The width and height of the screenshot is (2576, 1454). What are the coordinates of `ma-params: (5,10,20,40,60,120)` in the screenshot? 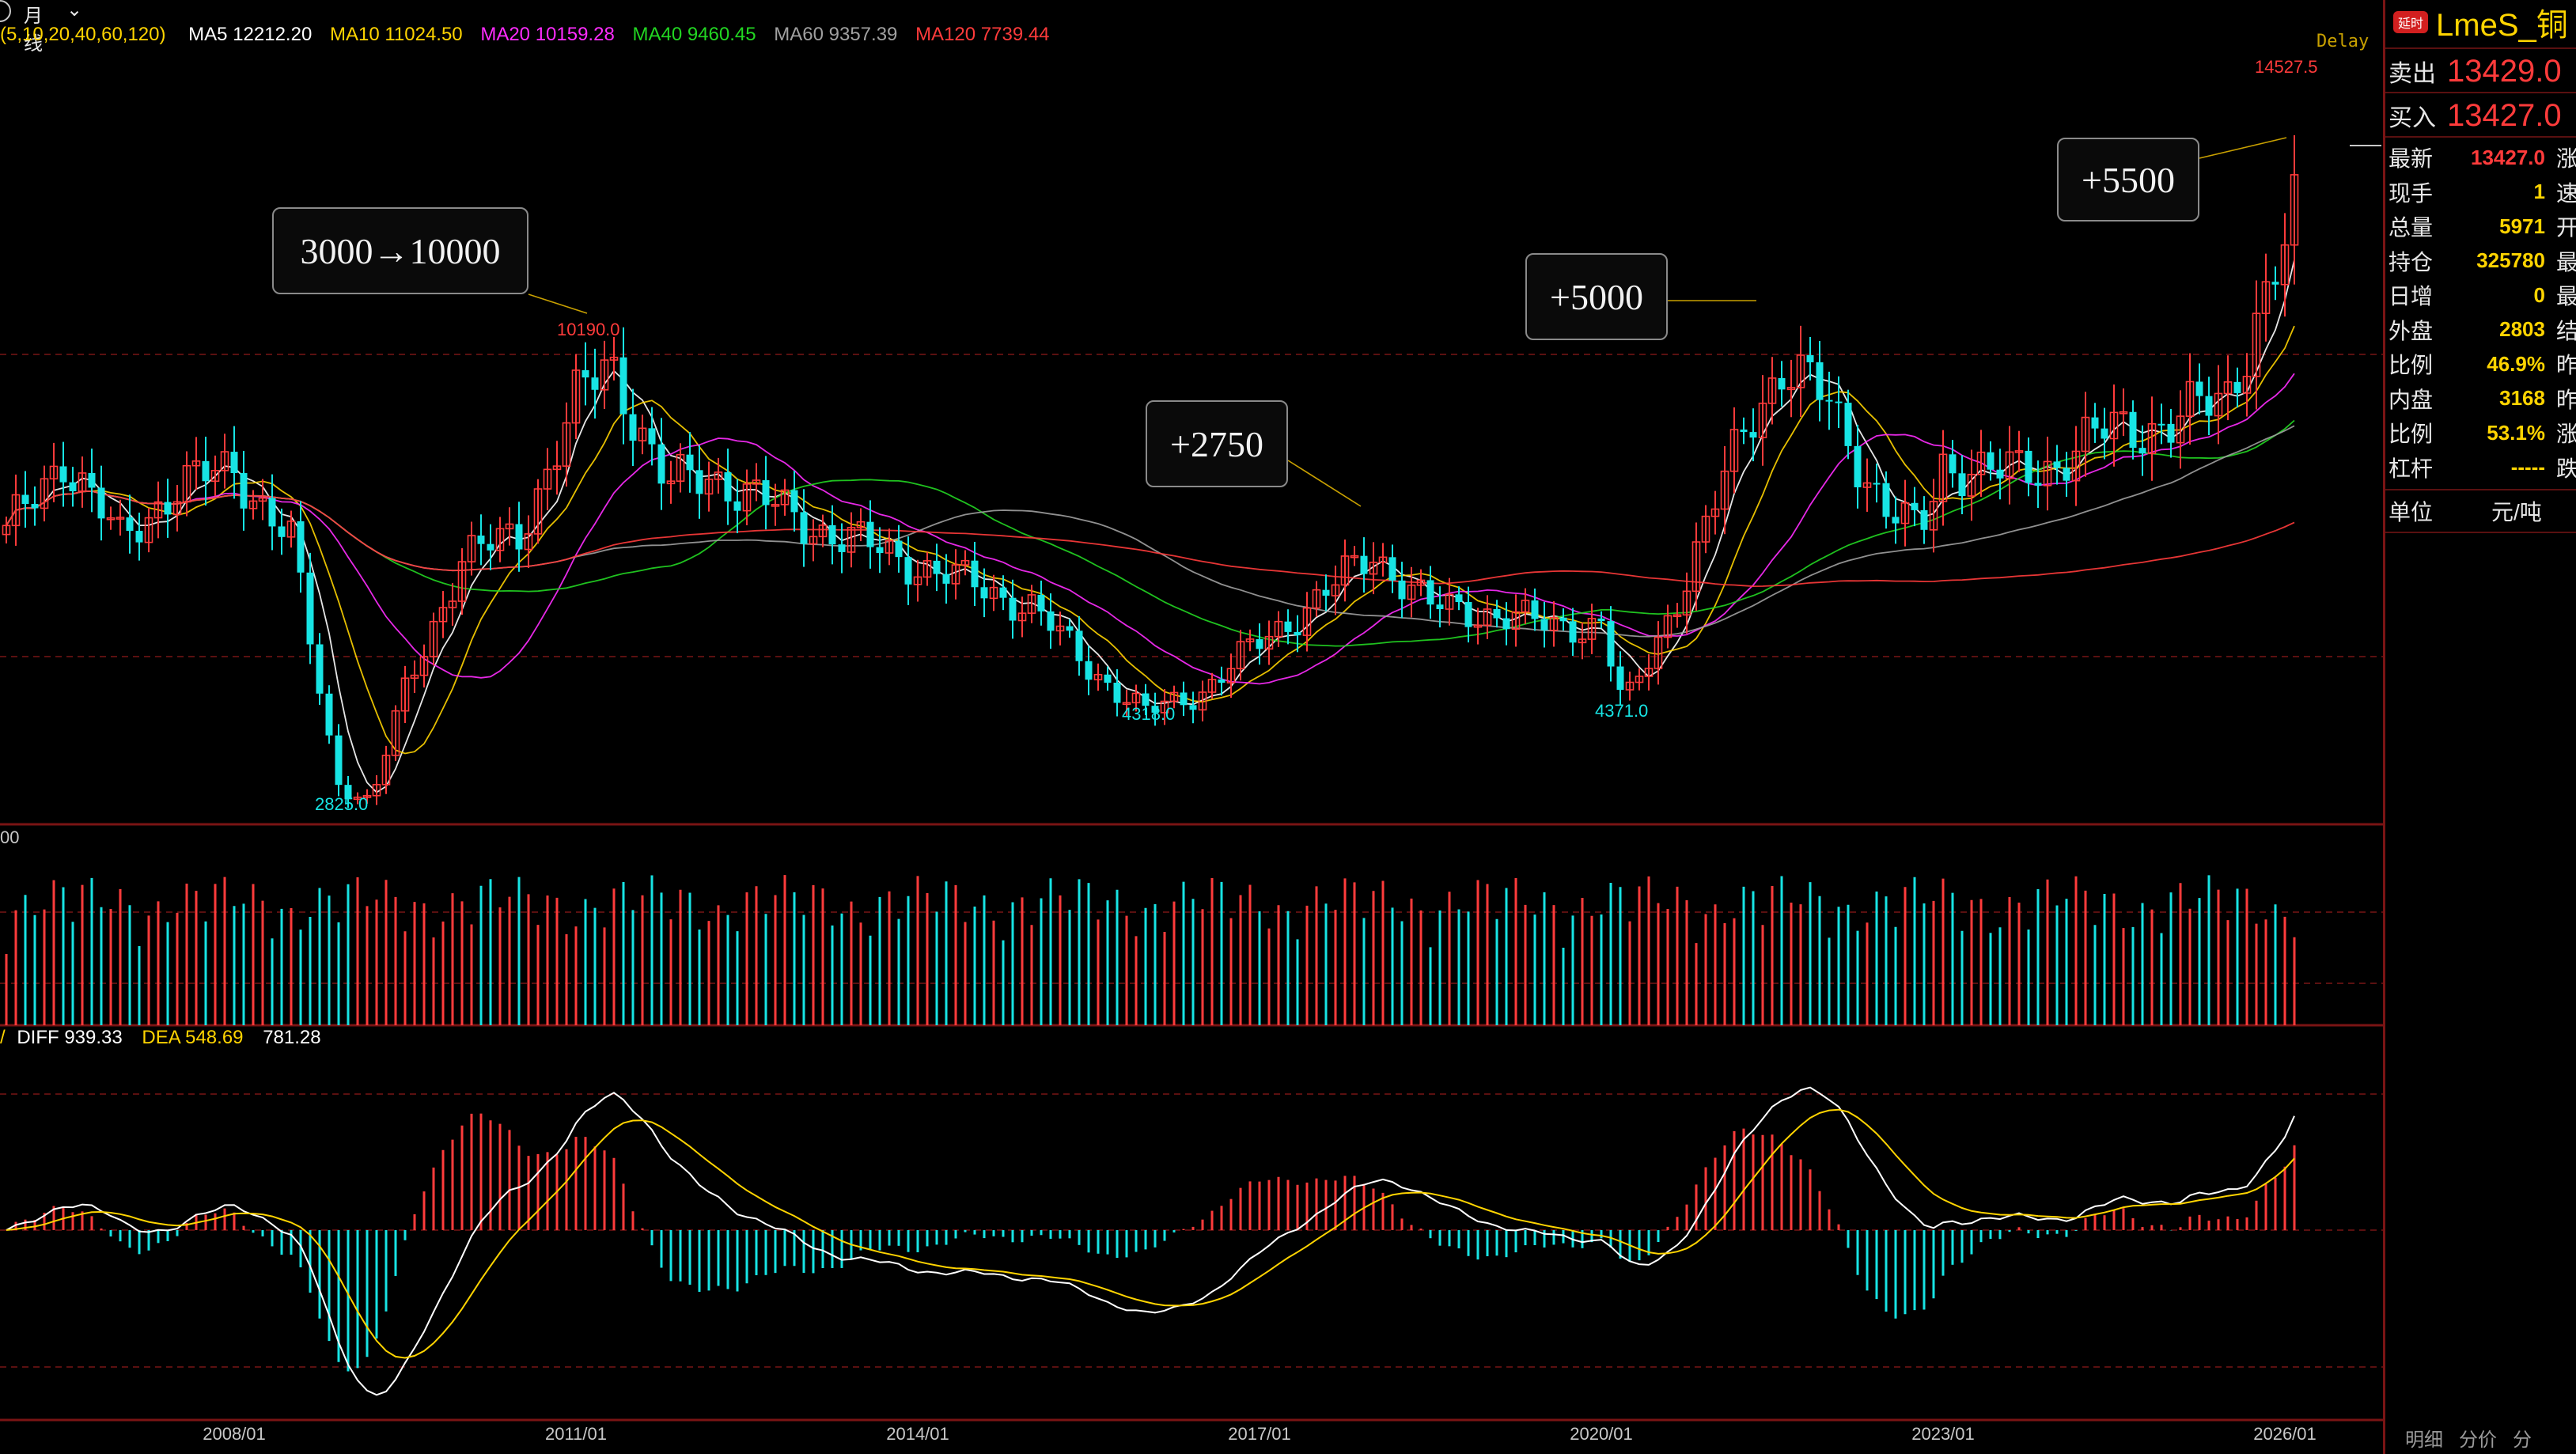 It's located at (83, 35).